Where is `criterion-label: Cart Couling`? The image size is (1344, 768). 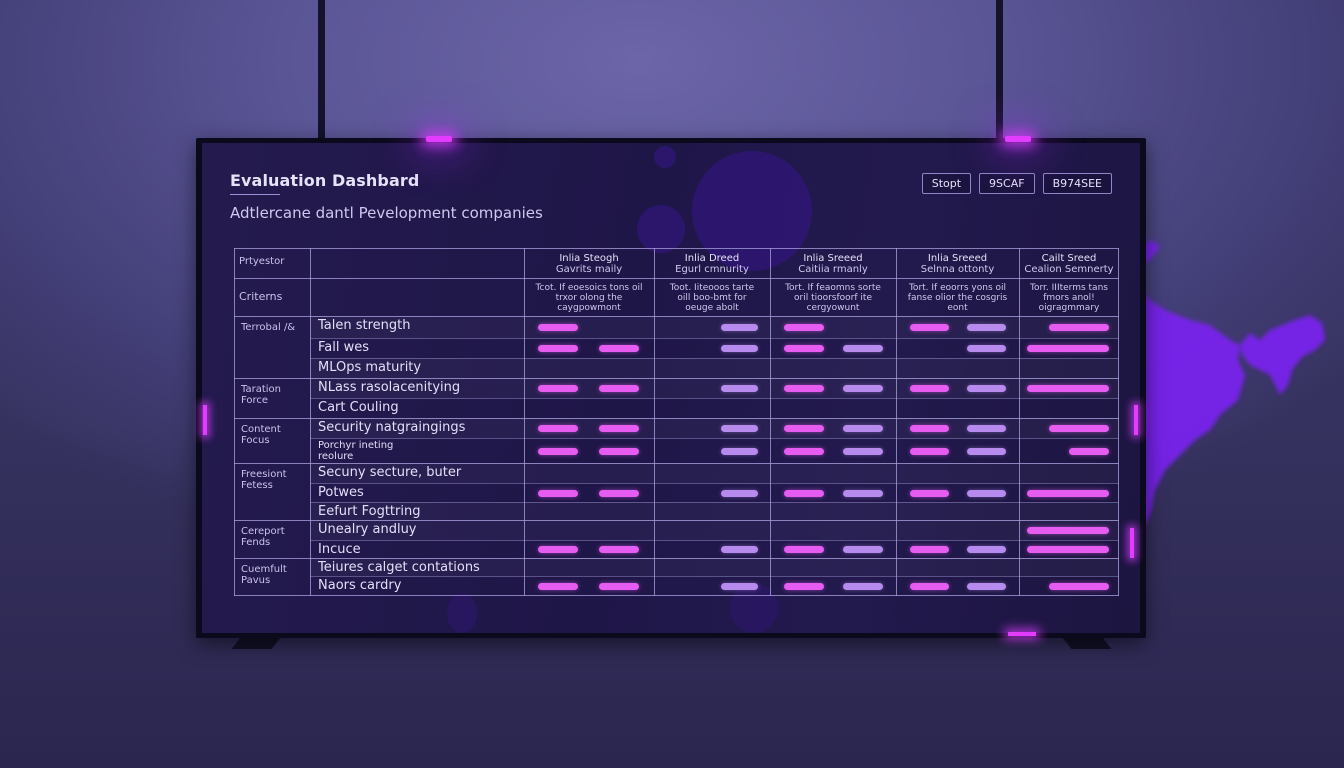
criterion-label: Cart Couling is located at coordinates (358, 407).